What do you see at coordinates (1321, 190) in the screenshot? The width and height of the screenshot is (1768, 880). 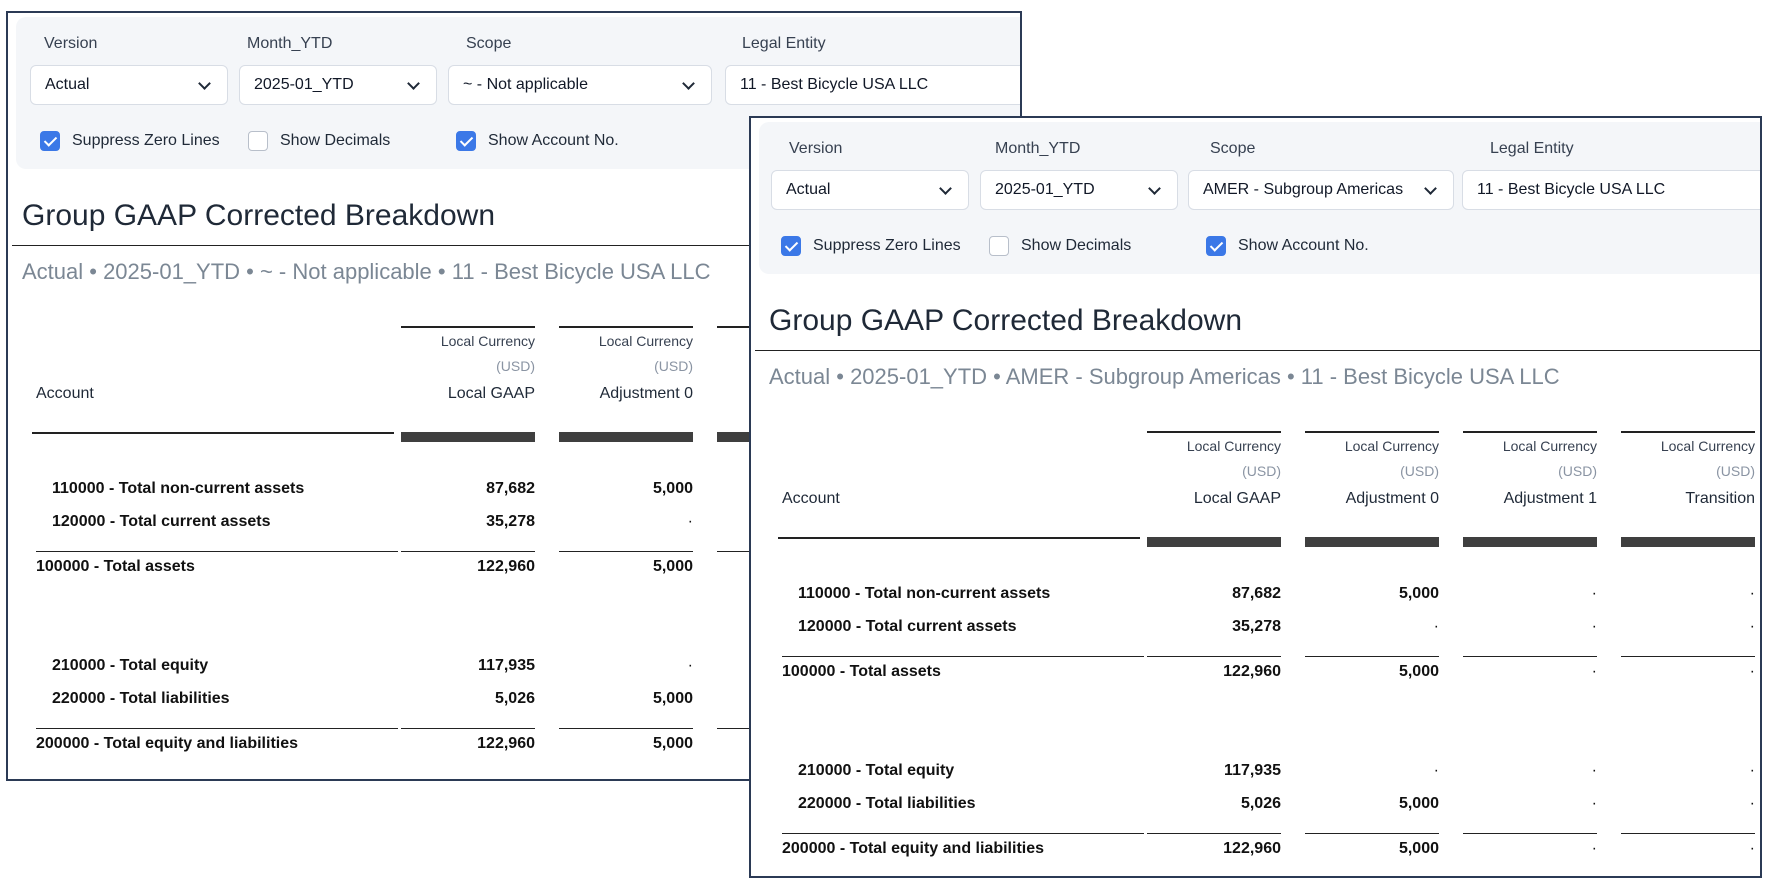 I see `scope-select: AMER - Subgroup Americas` at bounding box center [1321, 190].